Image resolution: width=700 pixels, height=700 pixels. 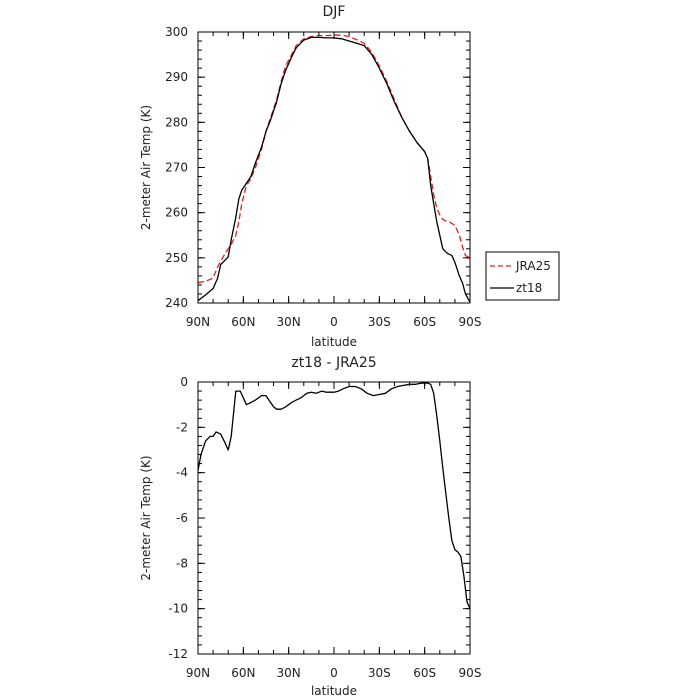 What do you see at coordinates (182, 427) in the screenshot?
I see `y-tick-label: -2` at bounding box center [182, 427].